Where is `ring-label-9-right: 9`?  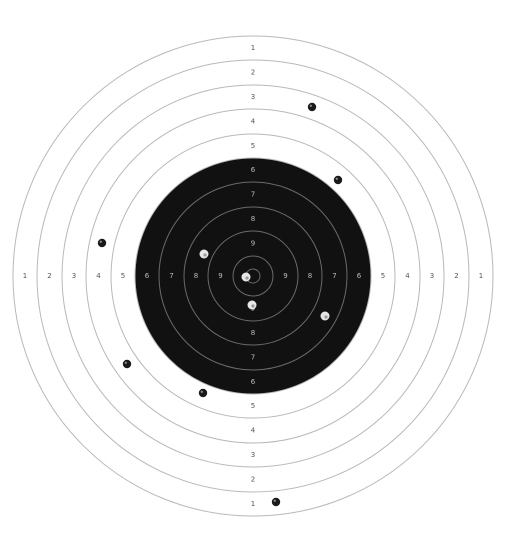 ring-label-9-right: 9 is located at coordinates (285, 276).